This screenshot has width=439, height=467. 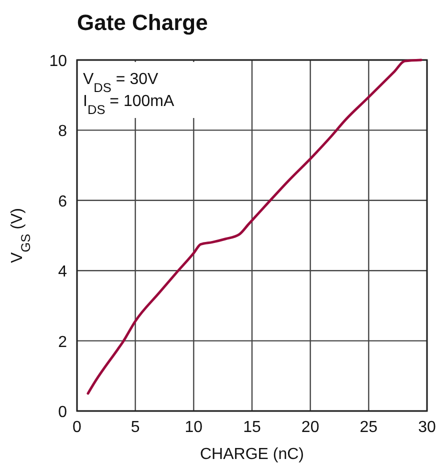 I want to click on annotation: V$_{DS}$ = 30V, so click(x=120, y=82).